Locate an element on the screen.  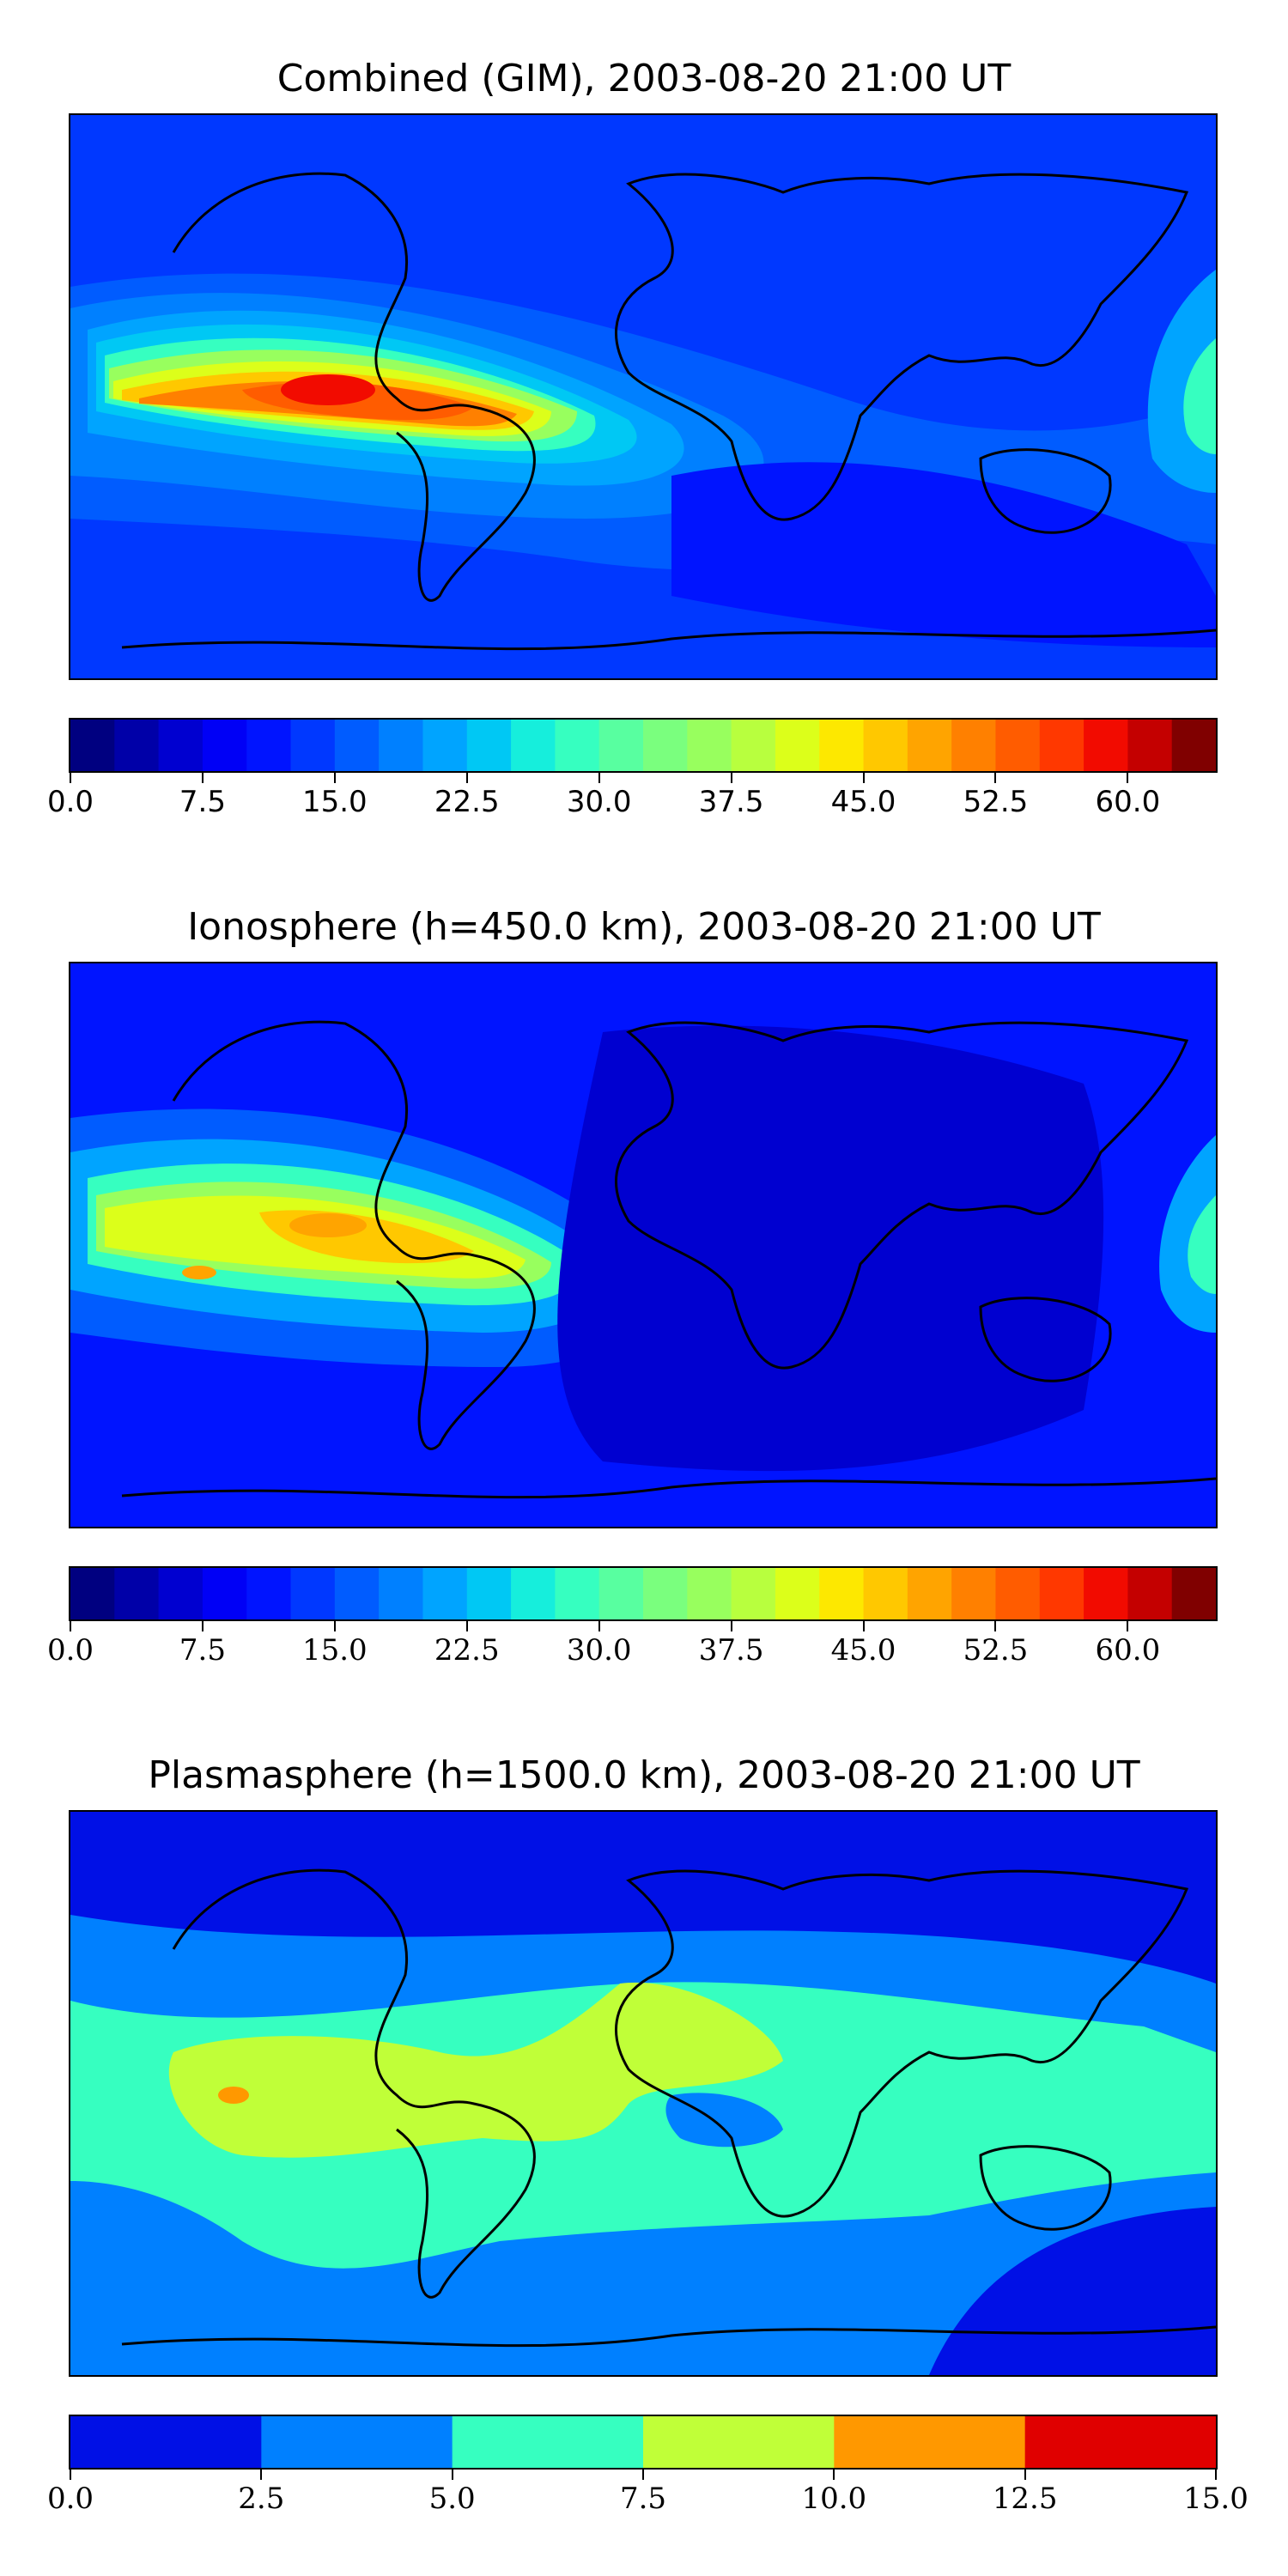
colorbar-tick-label: 5.0 is located at coordinates (452, 2499).